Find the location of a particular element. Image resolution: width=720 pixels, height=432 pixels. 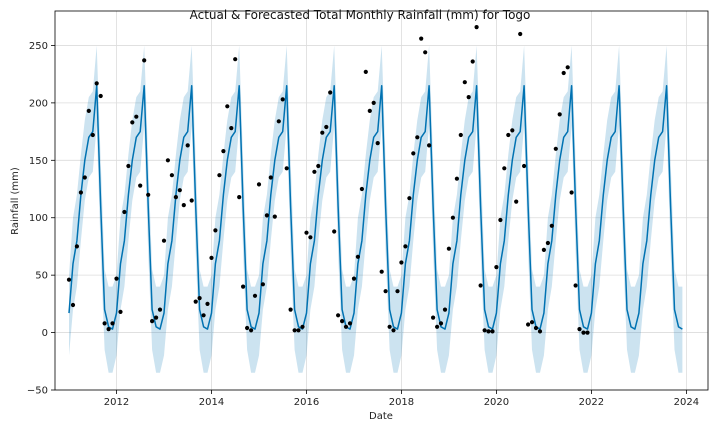

y-tick-label: 150 is located at coordinates (38, 161).